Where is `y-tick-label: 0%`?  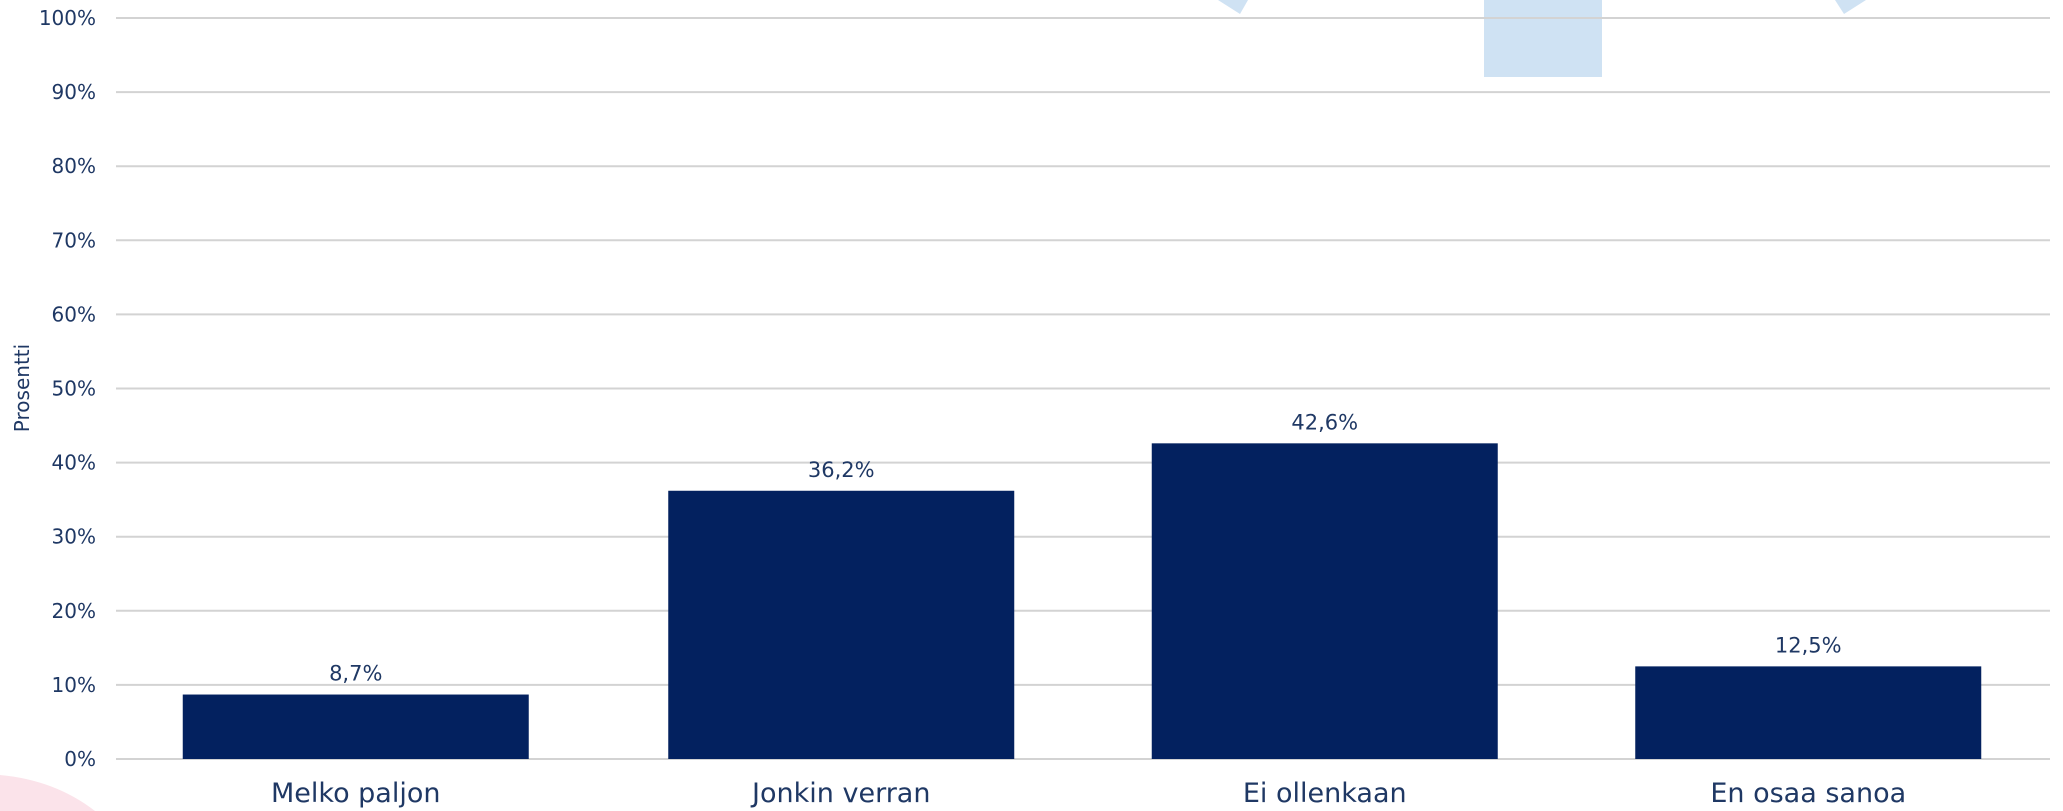 y-tick-label: 0% is located at coordinates (80, 759).